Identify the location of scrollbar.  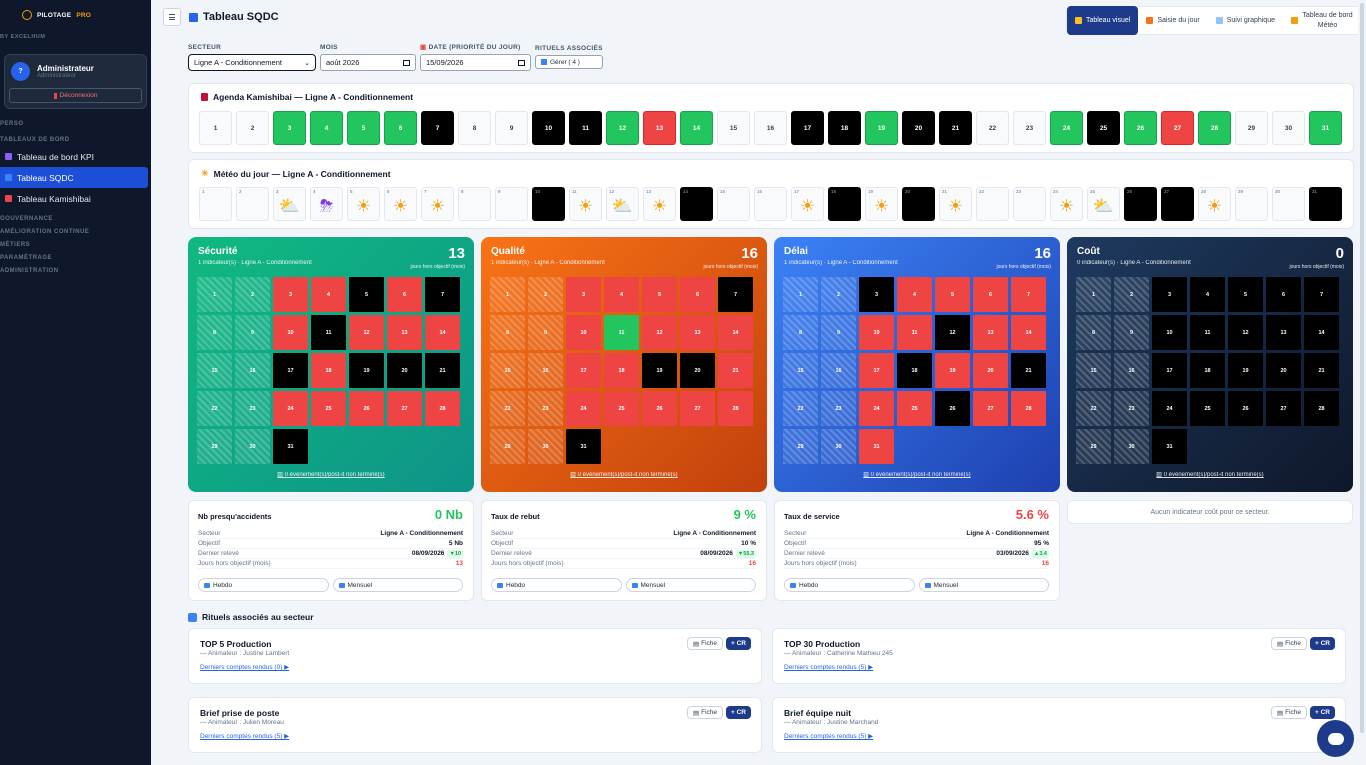
(1362, 382).